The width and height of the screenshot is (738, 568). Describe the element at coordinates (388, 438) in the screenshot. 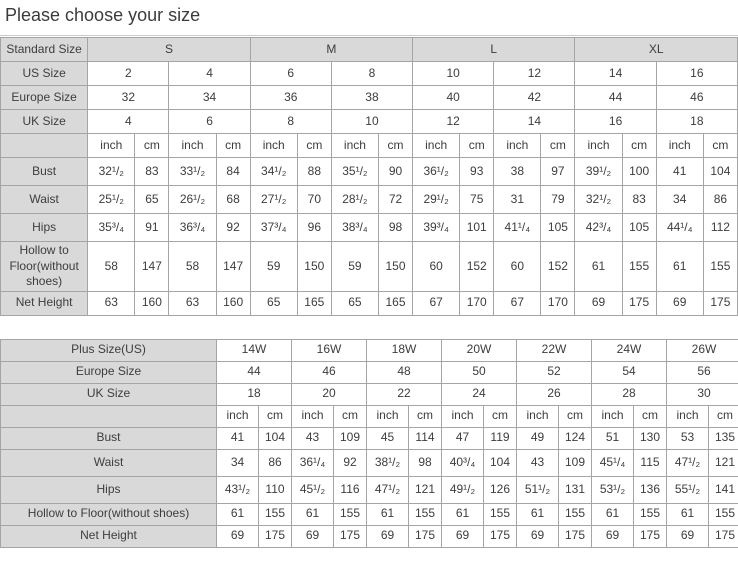

I see `measure-cell: 45` at that location.